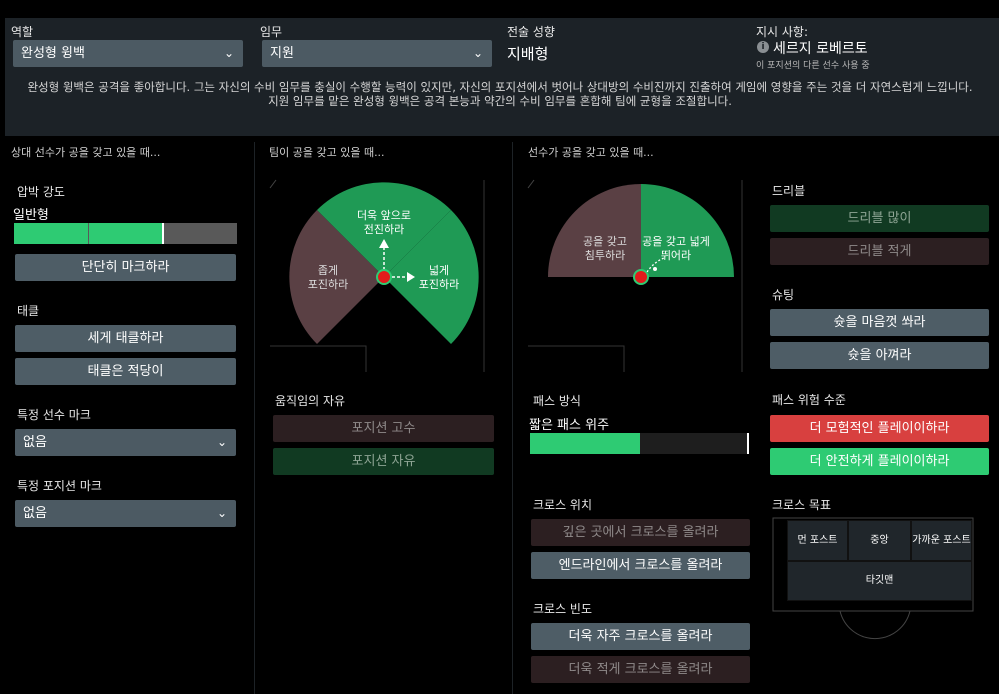 This screenshot has height=694, width=999. I want to click on penalty-box, so click(873, 564).